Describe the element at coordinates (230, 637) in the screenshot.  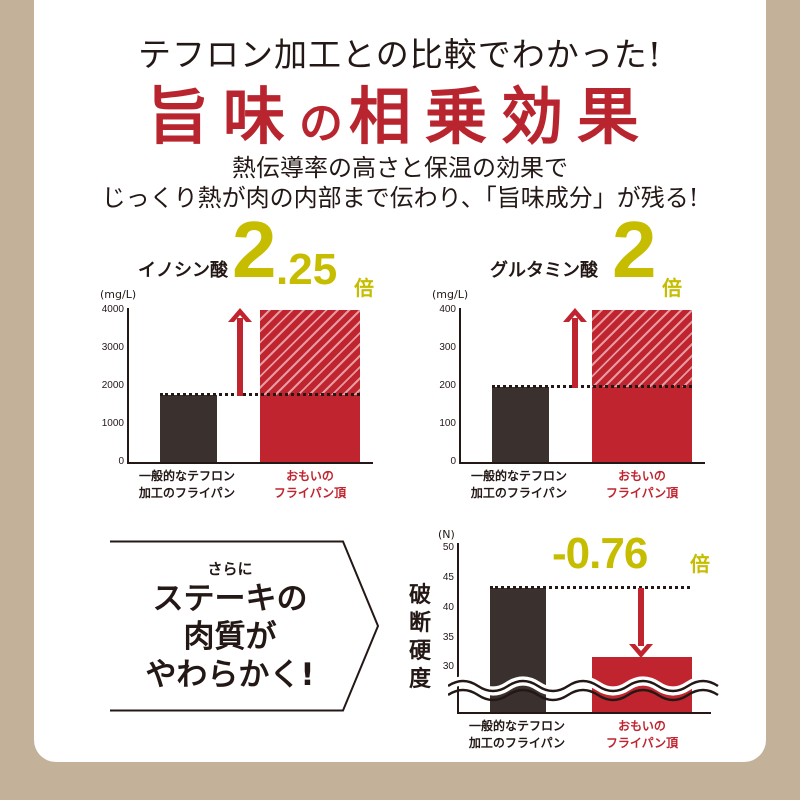
I see `callout-line3: 肉質が` at that location.